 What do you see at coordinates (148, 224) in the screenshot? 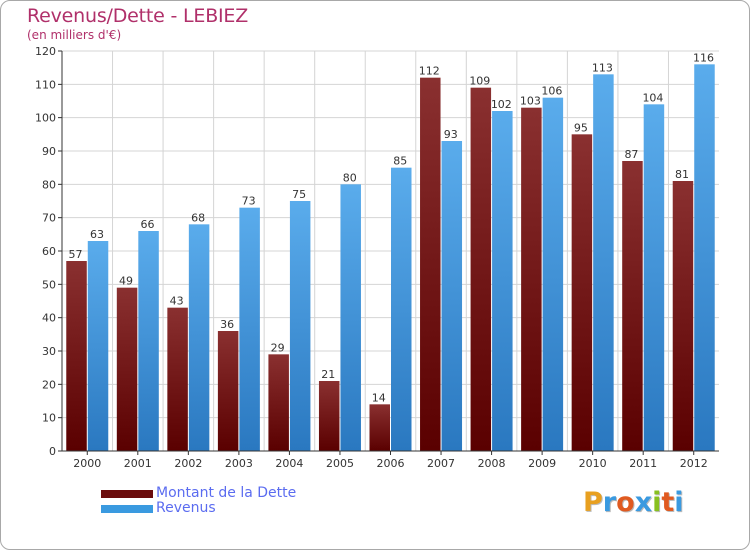
I see `label-revenus-2001: 66` at bounding box center [148, 224].